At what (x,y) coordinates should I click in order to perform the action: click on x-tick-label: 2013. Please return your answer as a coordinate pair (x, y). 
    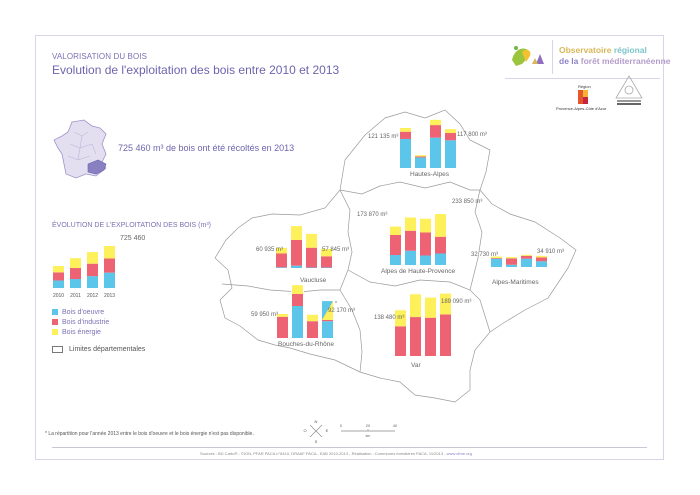
    Looking at the image, I should click on (109, 296).